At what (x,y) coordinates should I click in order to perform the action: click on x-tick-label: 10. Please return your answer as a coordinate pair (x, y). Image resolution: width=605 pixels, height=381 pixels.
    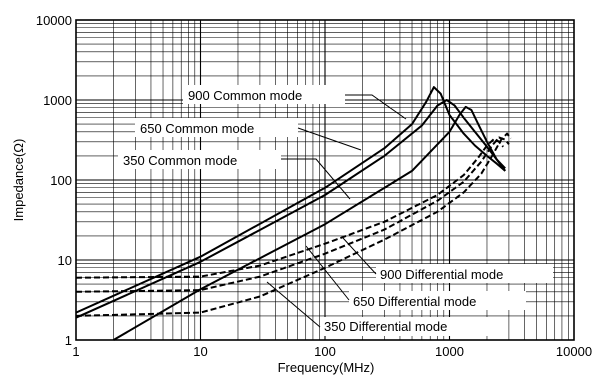
    Looking at the image, I should click on (200, 351).